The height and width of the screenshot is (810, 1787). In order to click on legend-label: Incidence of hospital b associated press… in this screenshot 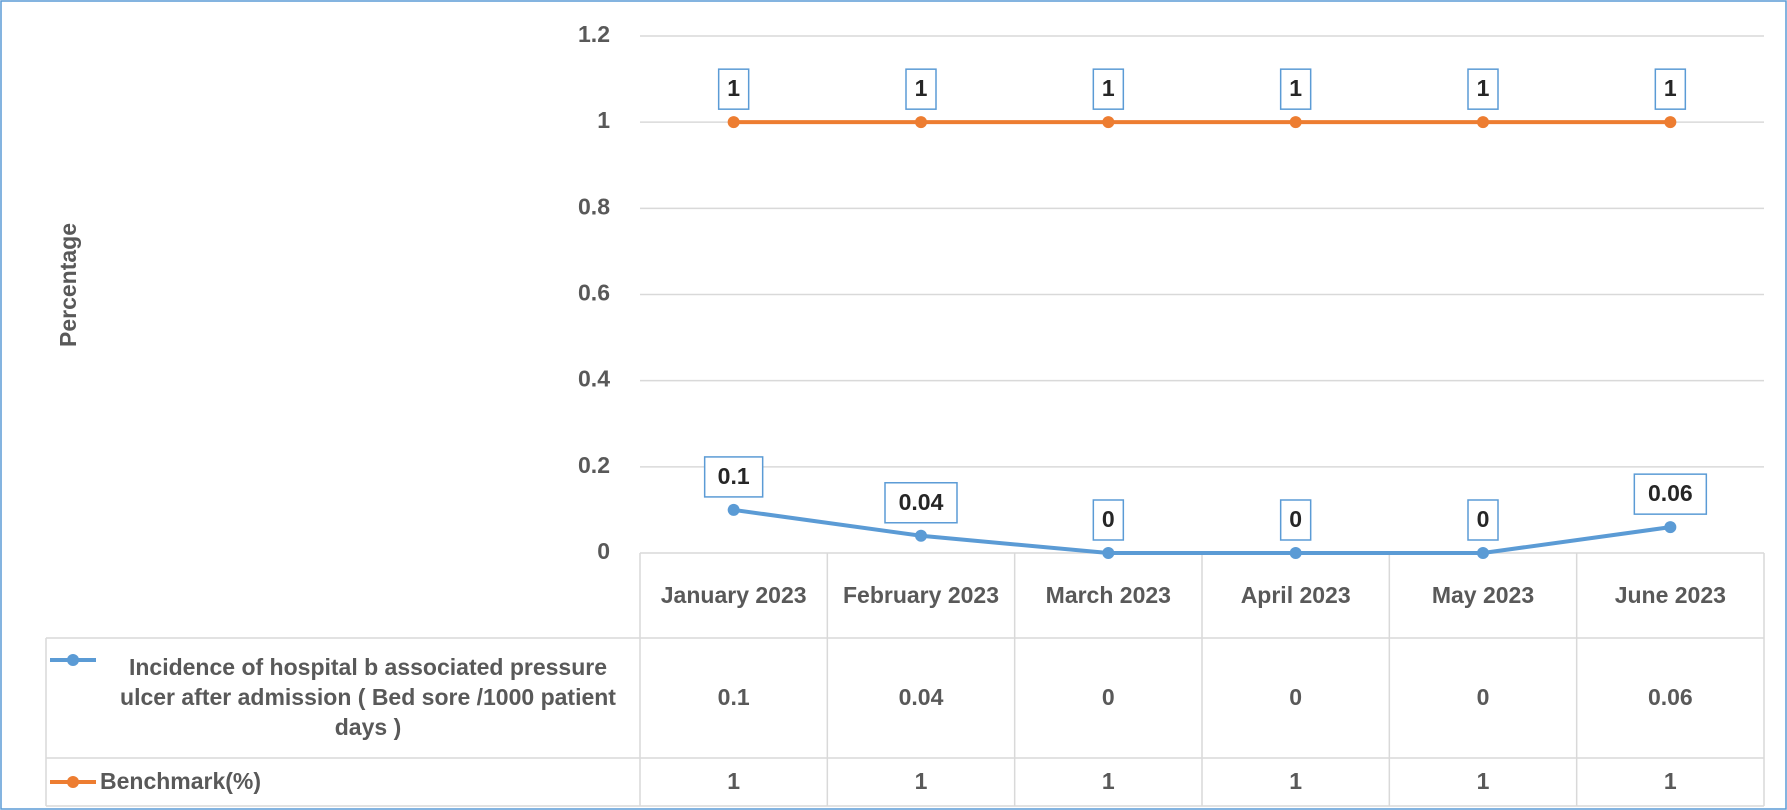, I will do `click(368, 697)`.